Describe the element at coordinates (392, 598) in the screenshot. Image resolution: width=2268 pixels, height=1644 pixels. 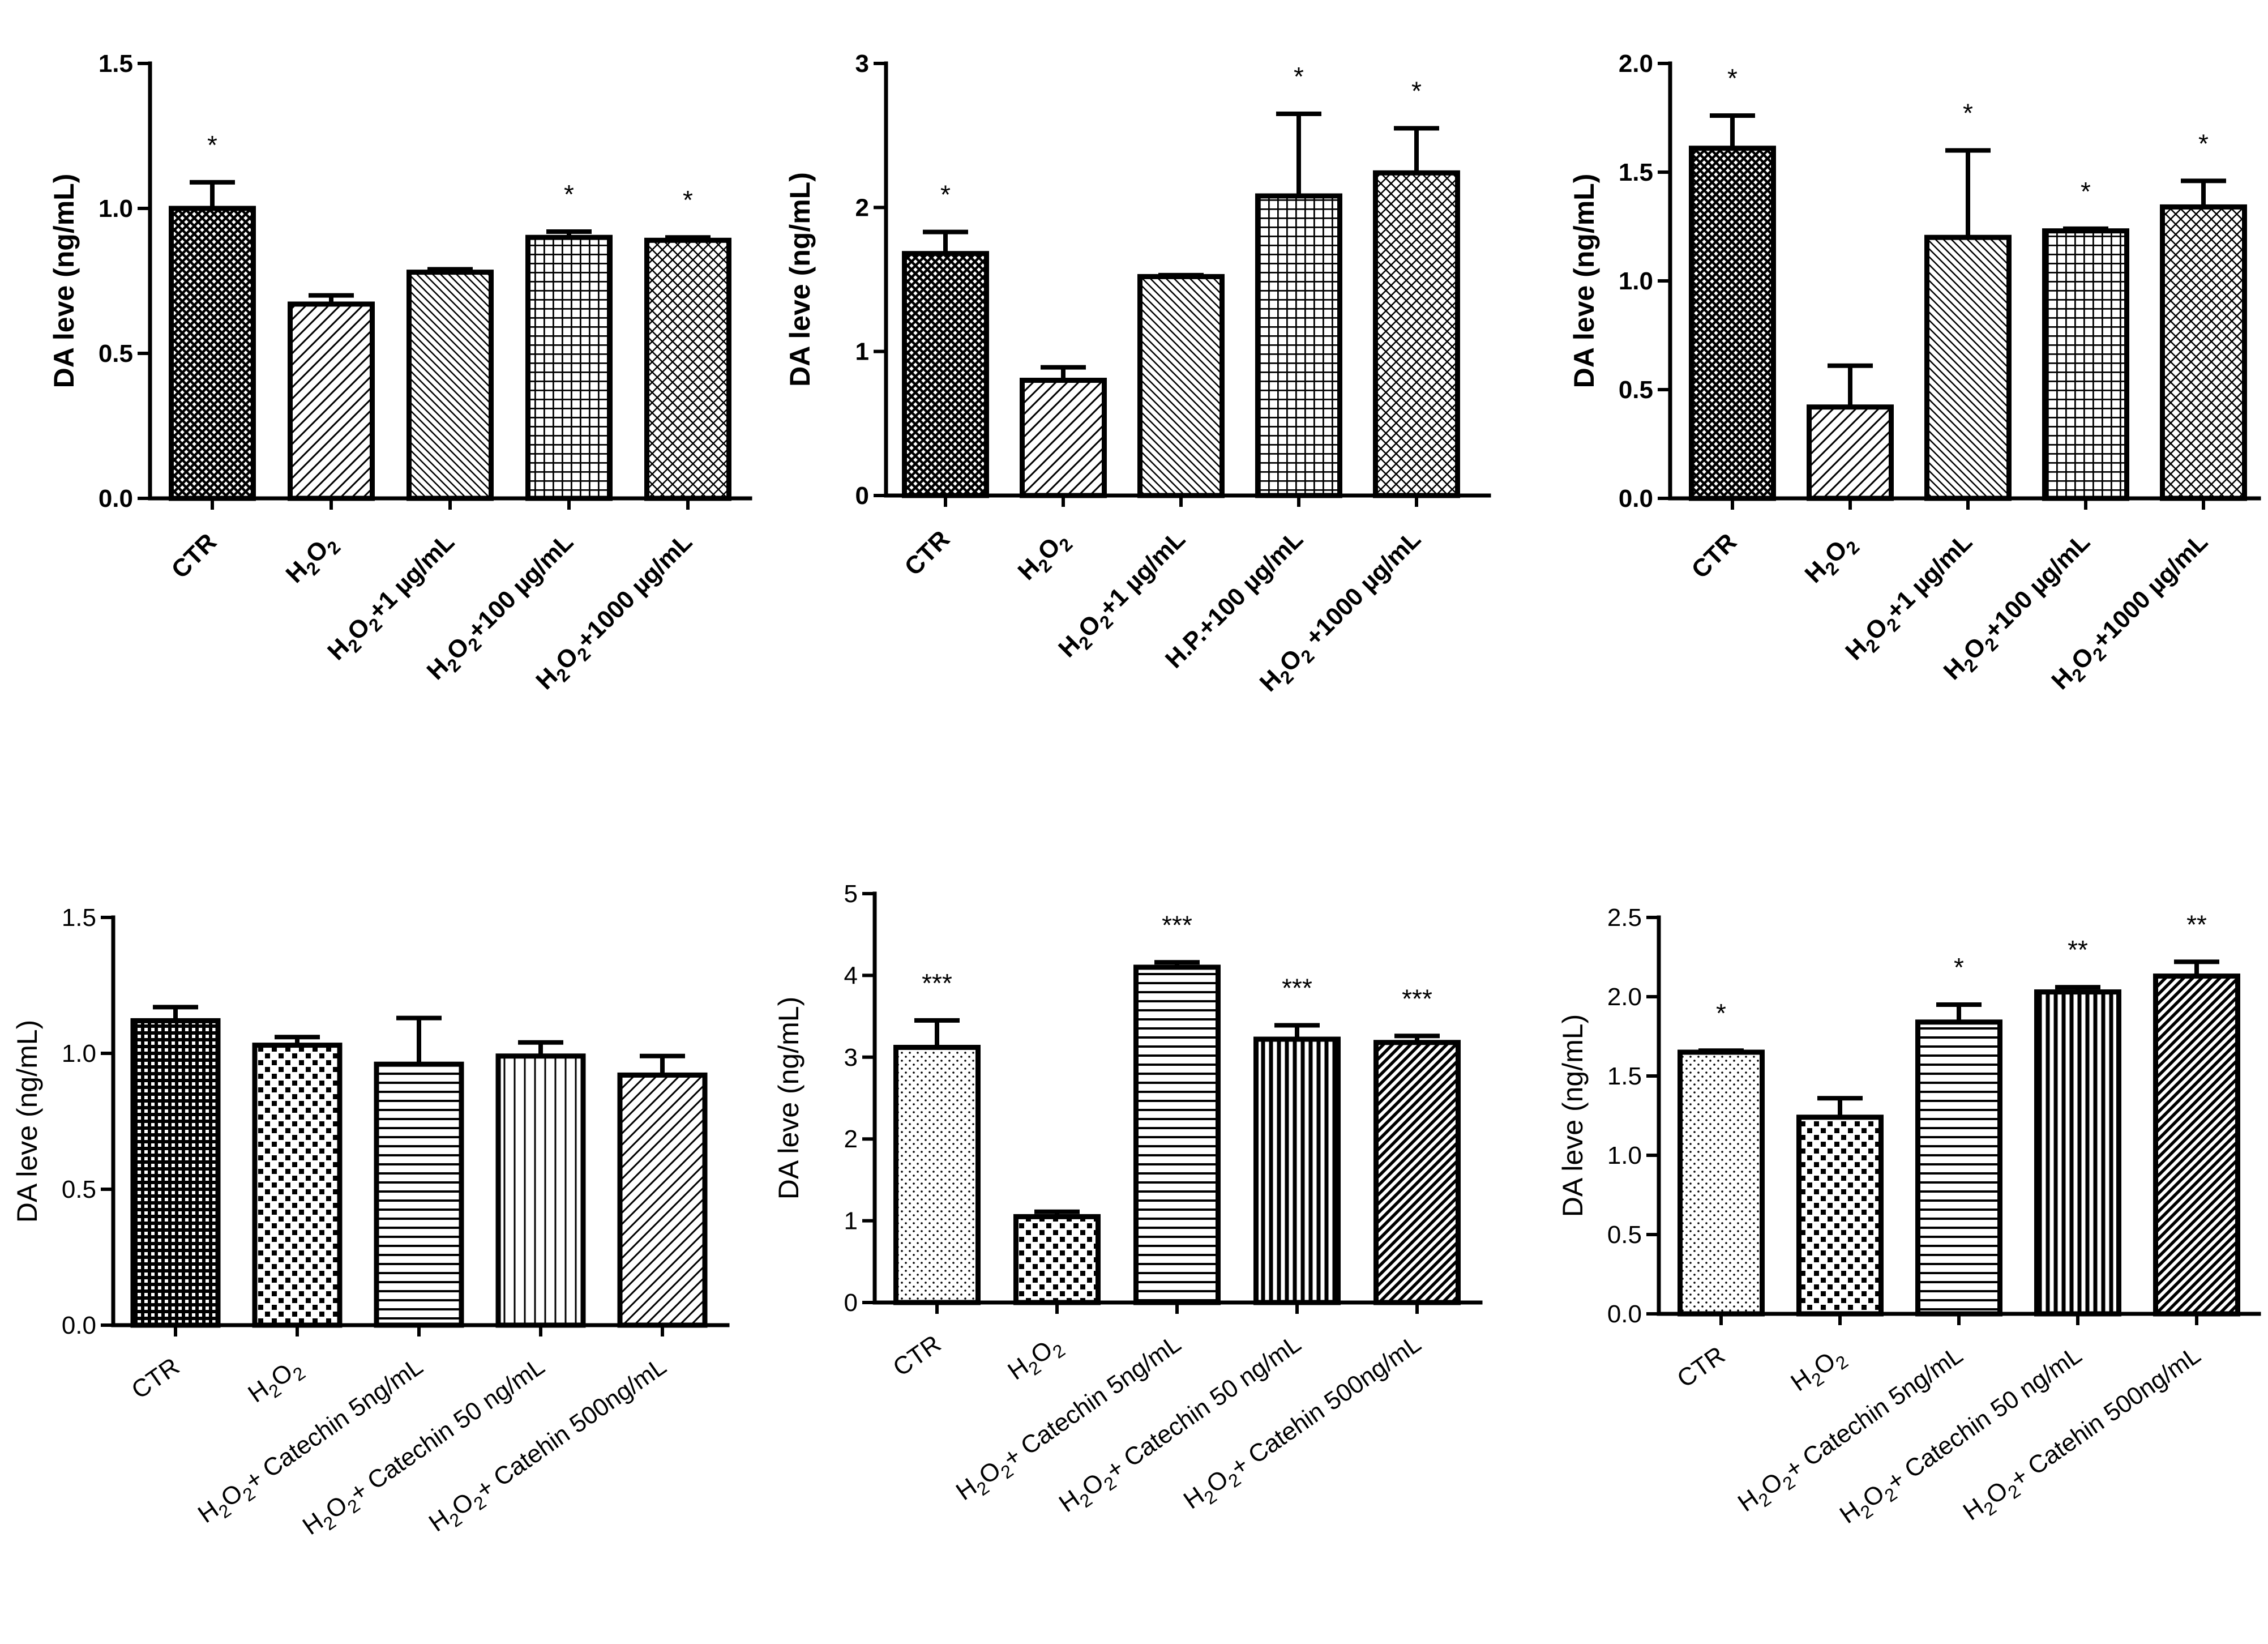
I see `x-tick-label: H2O2+1 µg/mL` at that location.